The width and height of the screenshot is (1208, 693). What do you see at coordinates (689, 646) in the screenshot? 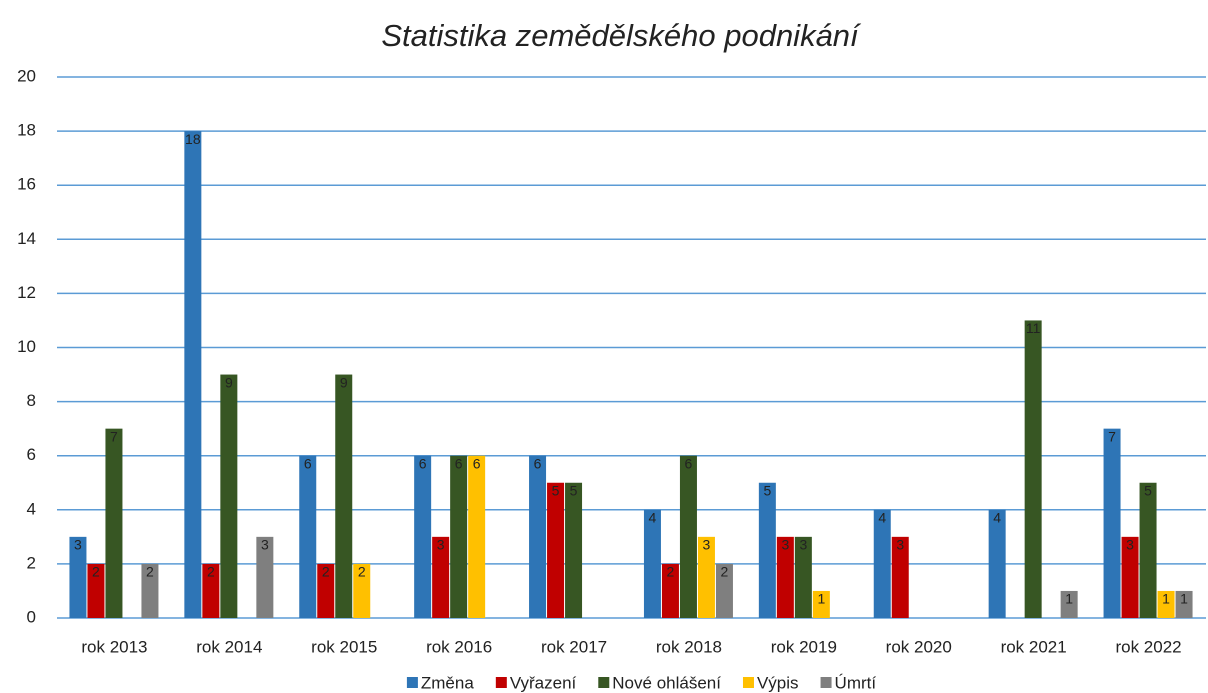
I see `x-tick-label: rok 2018` at bounding box center [689, 646].